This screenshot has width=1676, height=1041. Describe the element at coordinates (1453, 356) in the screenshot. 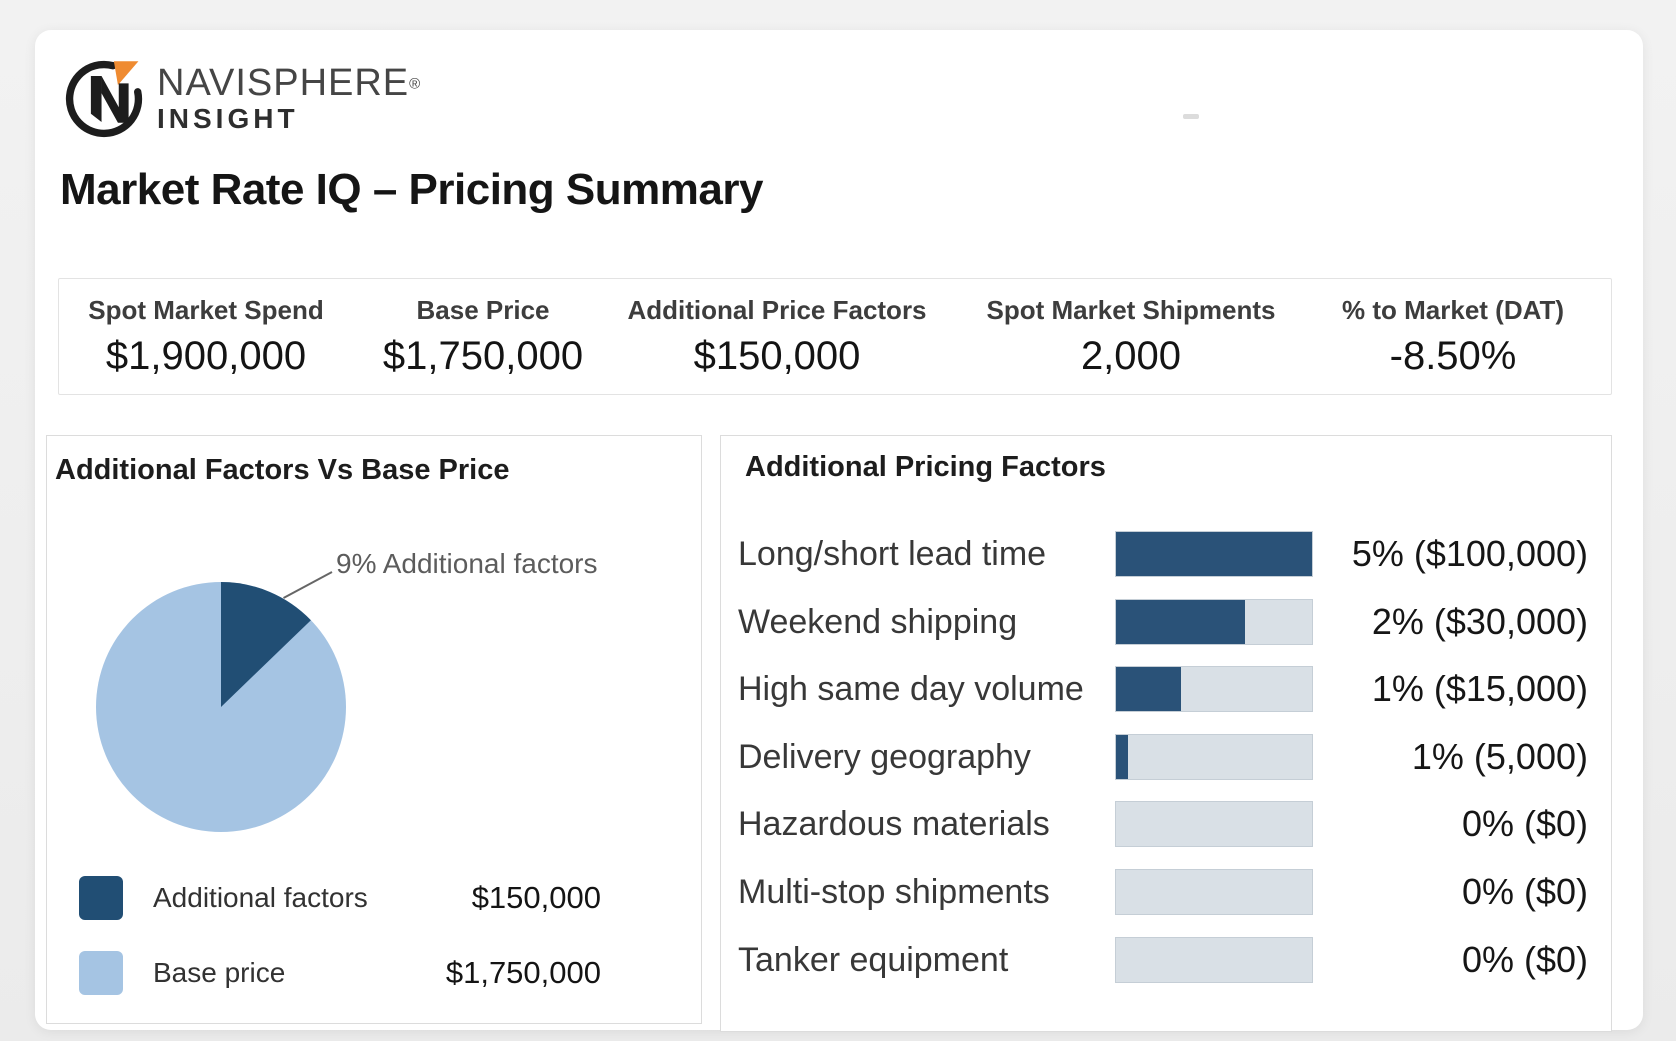

I see `kpi-value: -8.50%` at that location.